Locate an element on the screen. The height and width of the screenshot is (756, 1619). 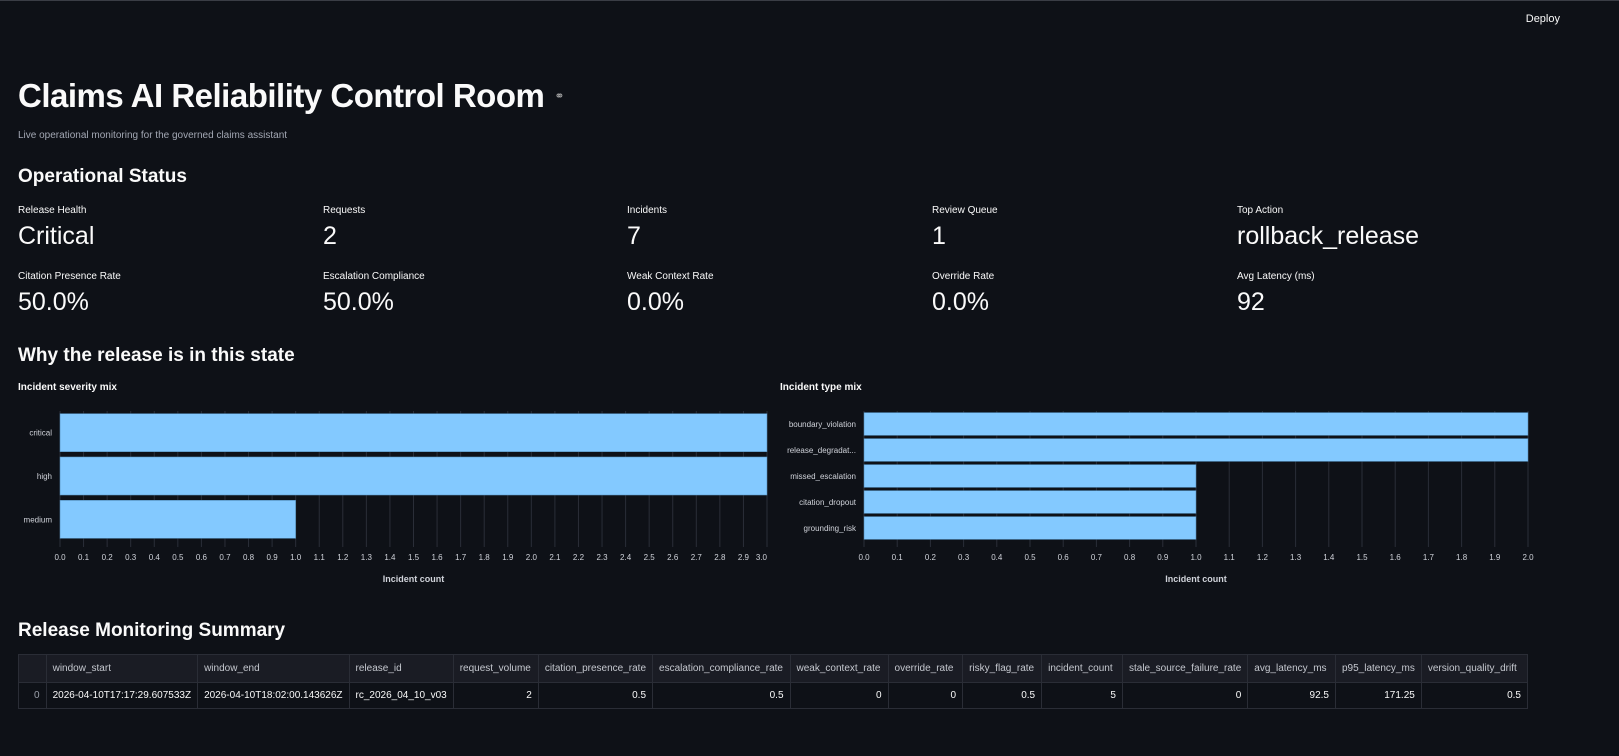
title-row: Claims AI Reliability Control Room ⚭ is located at coordinates (291, 96).